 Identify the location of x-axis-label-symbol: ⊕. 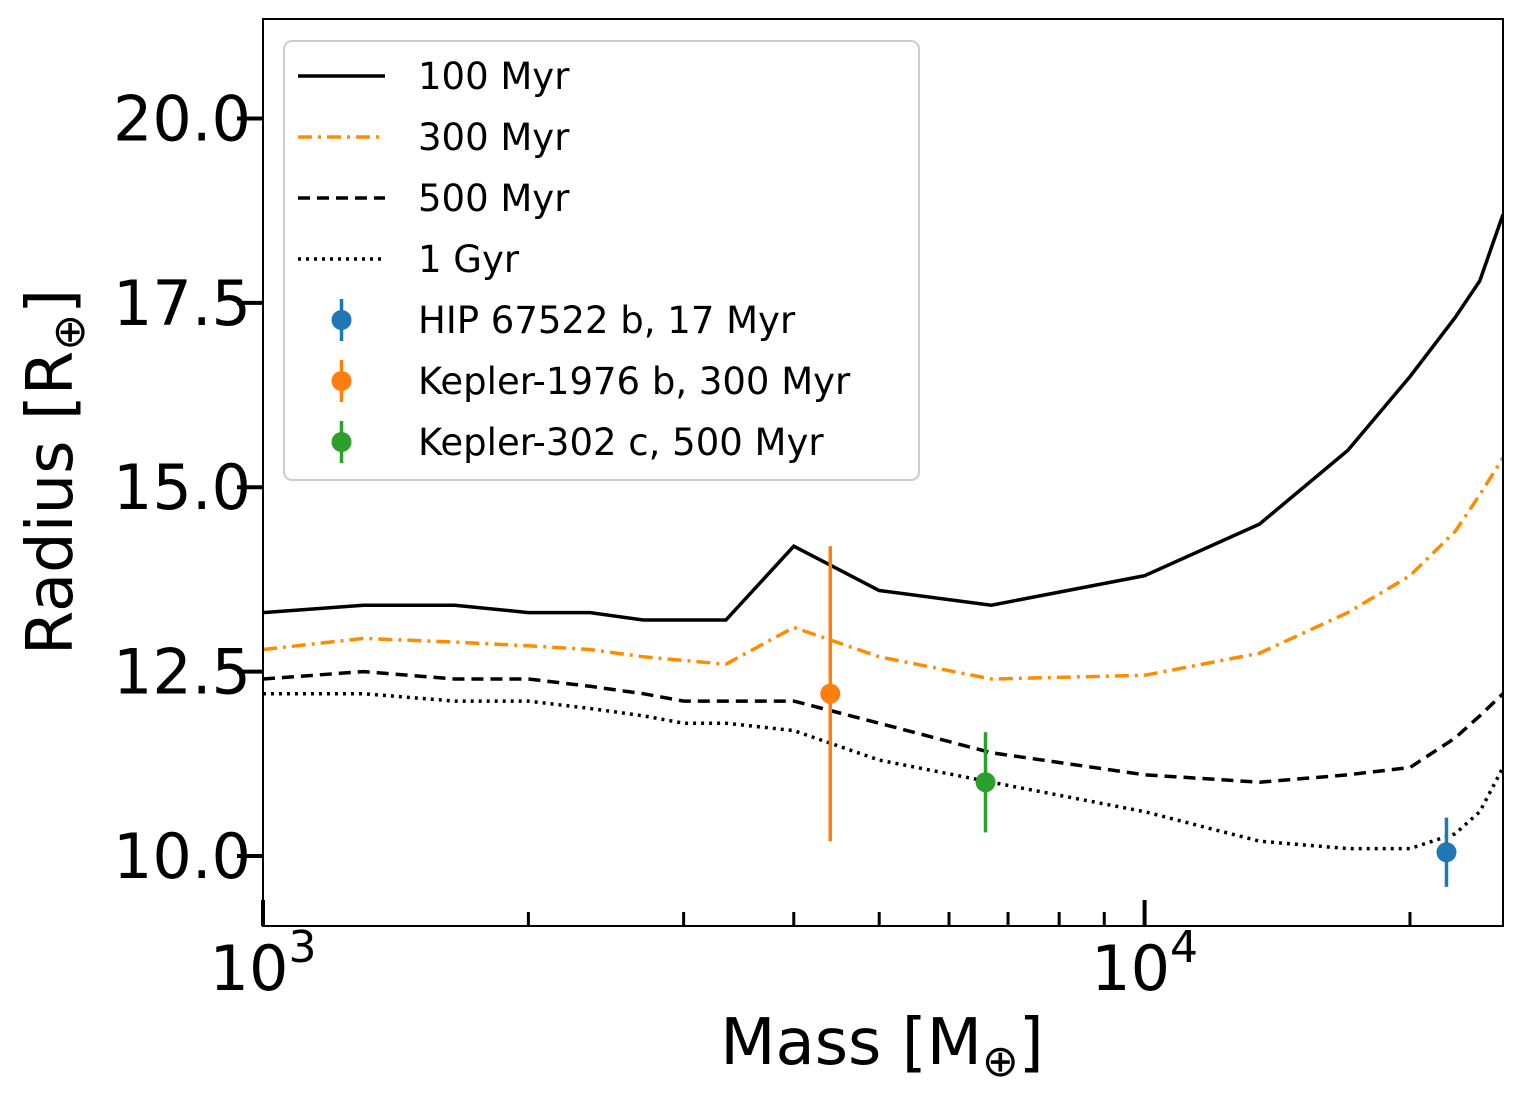
(1000, 1061).